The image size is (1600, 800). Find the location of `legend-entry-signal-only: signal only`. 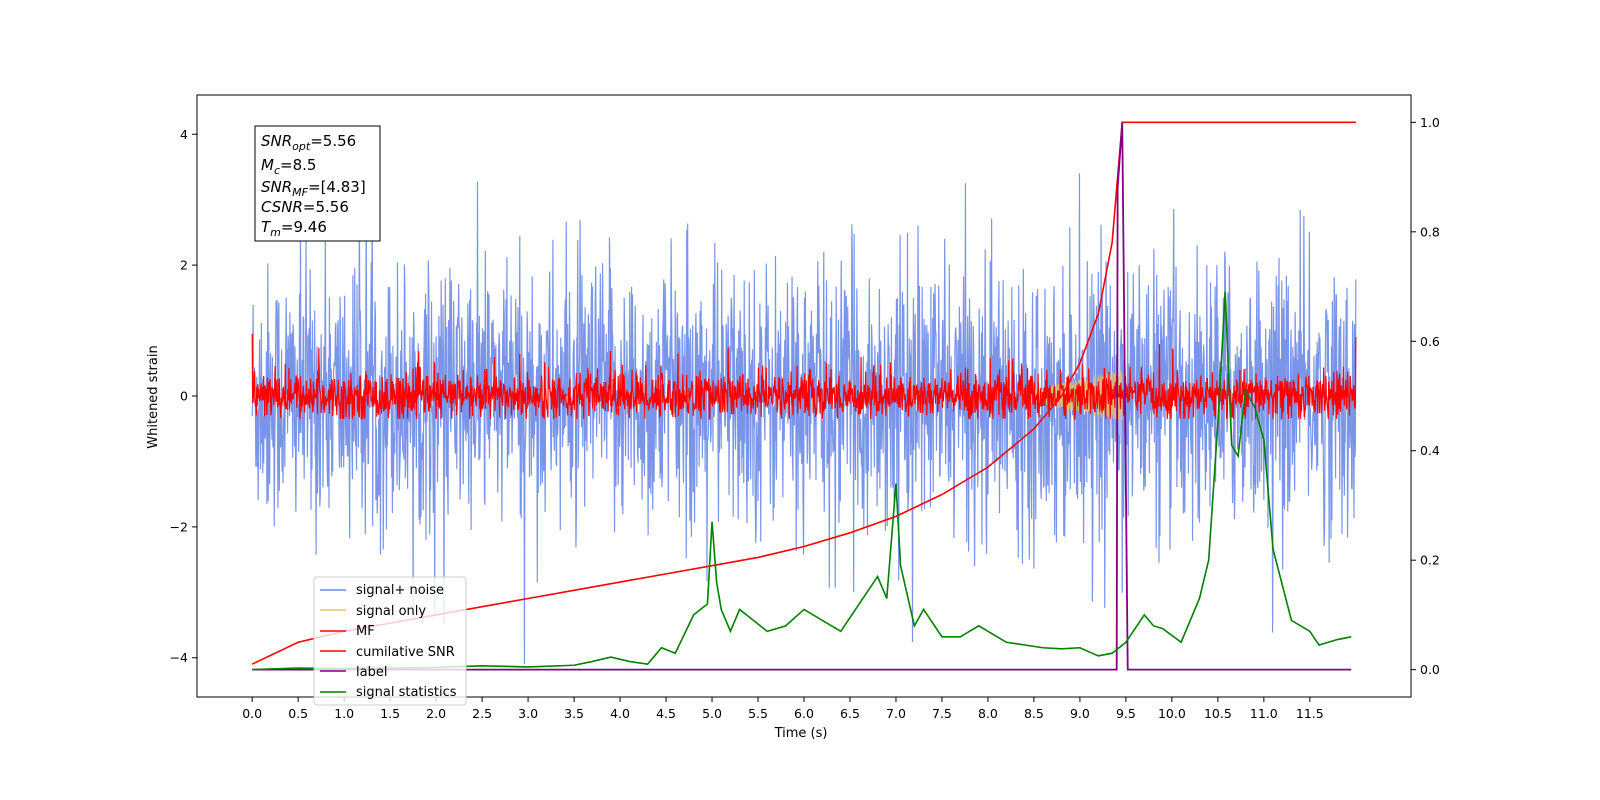

legend-entry-signal-only: signal only is located at coordinates (373, 611).